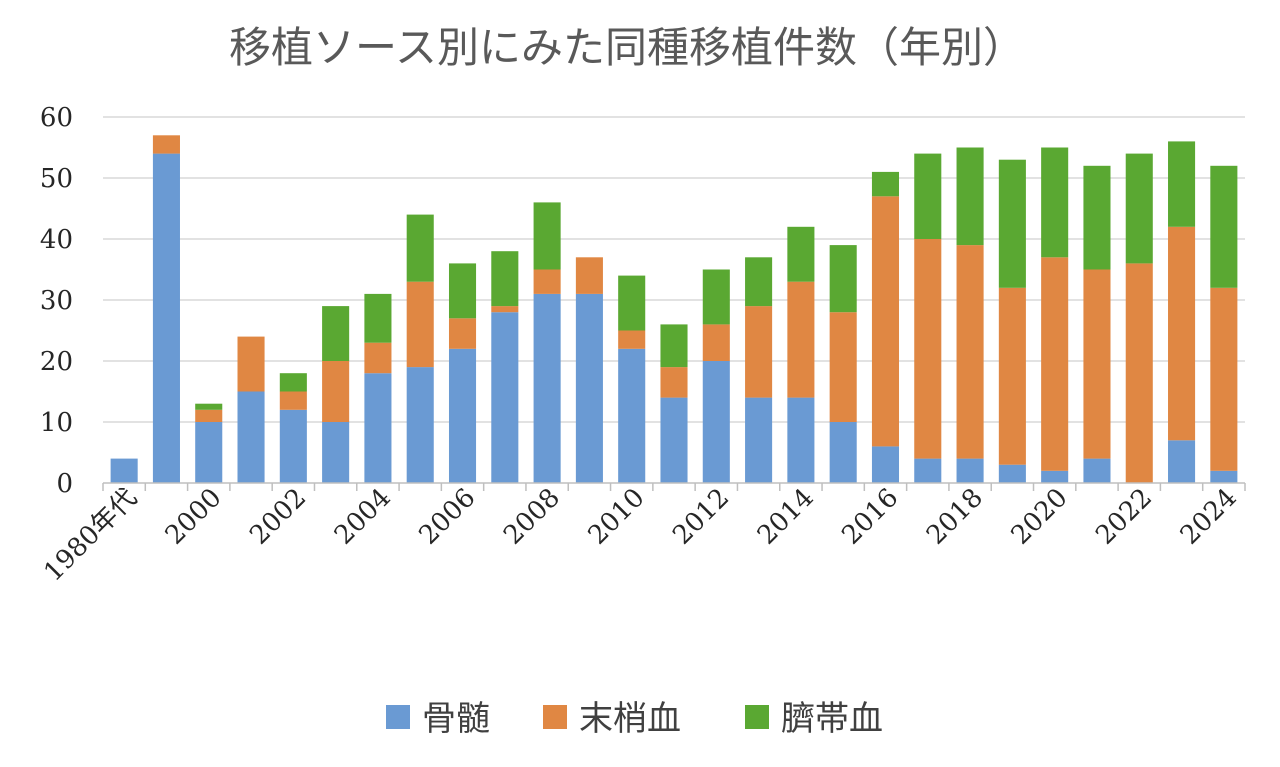 This screenshot has height=767, width=1280. What do you see at coordinates (759, 440) in the screenshot?
I see `bar-segment-2013-骨髄` at bounding box center [759, 440].